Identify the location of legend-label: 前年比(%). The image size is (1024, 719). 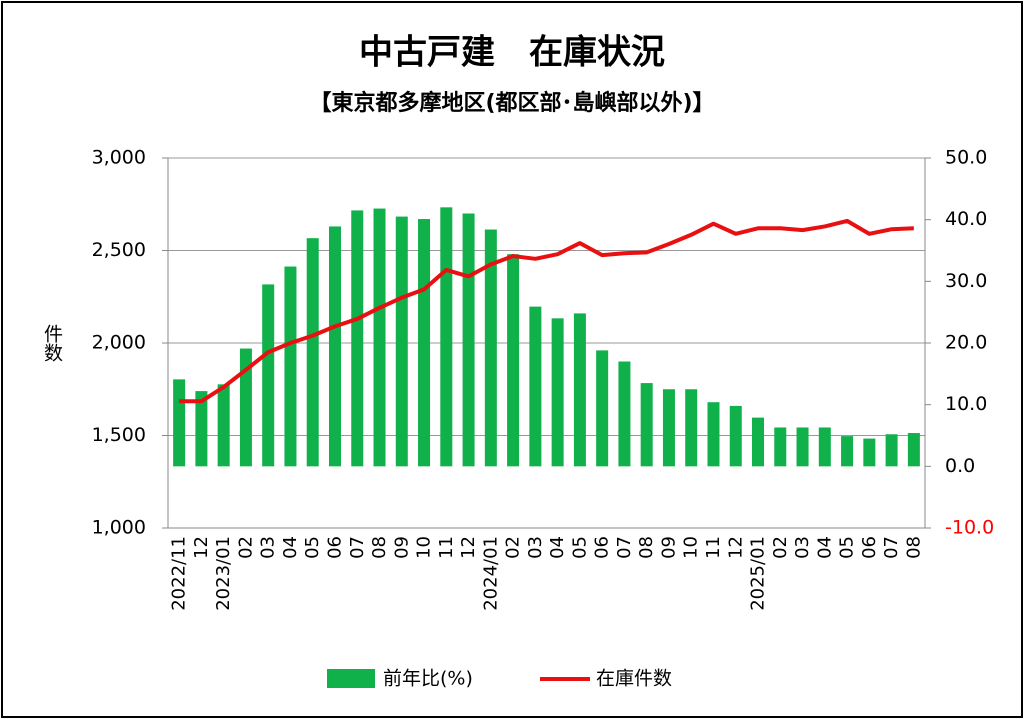
(428, 679).